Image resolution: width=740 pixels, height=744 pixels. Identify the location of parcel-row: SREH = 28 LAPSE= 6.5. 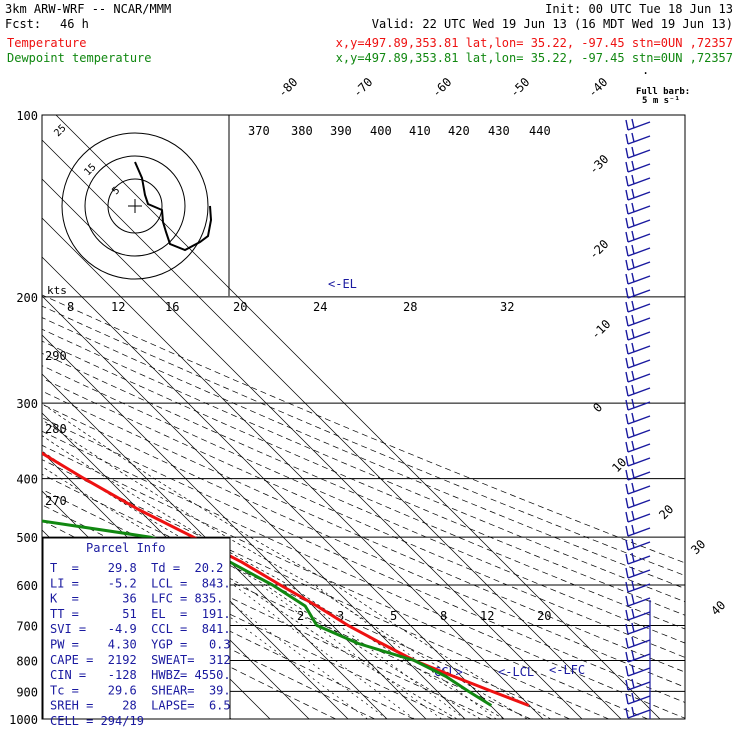
(140, 706).